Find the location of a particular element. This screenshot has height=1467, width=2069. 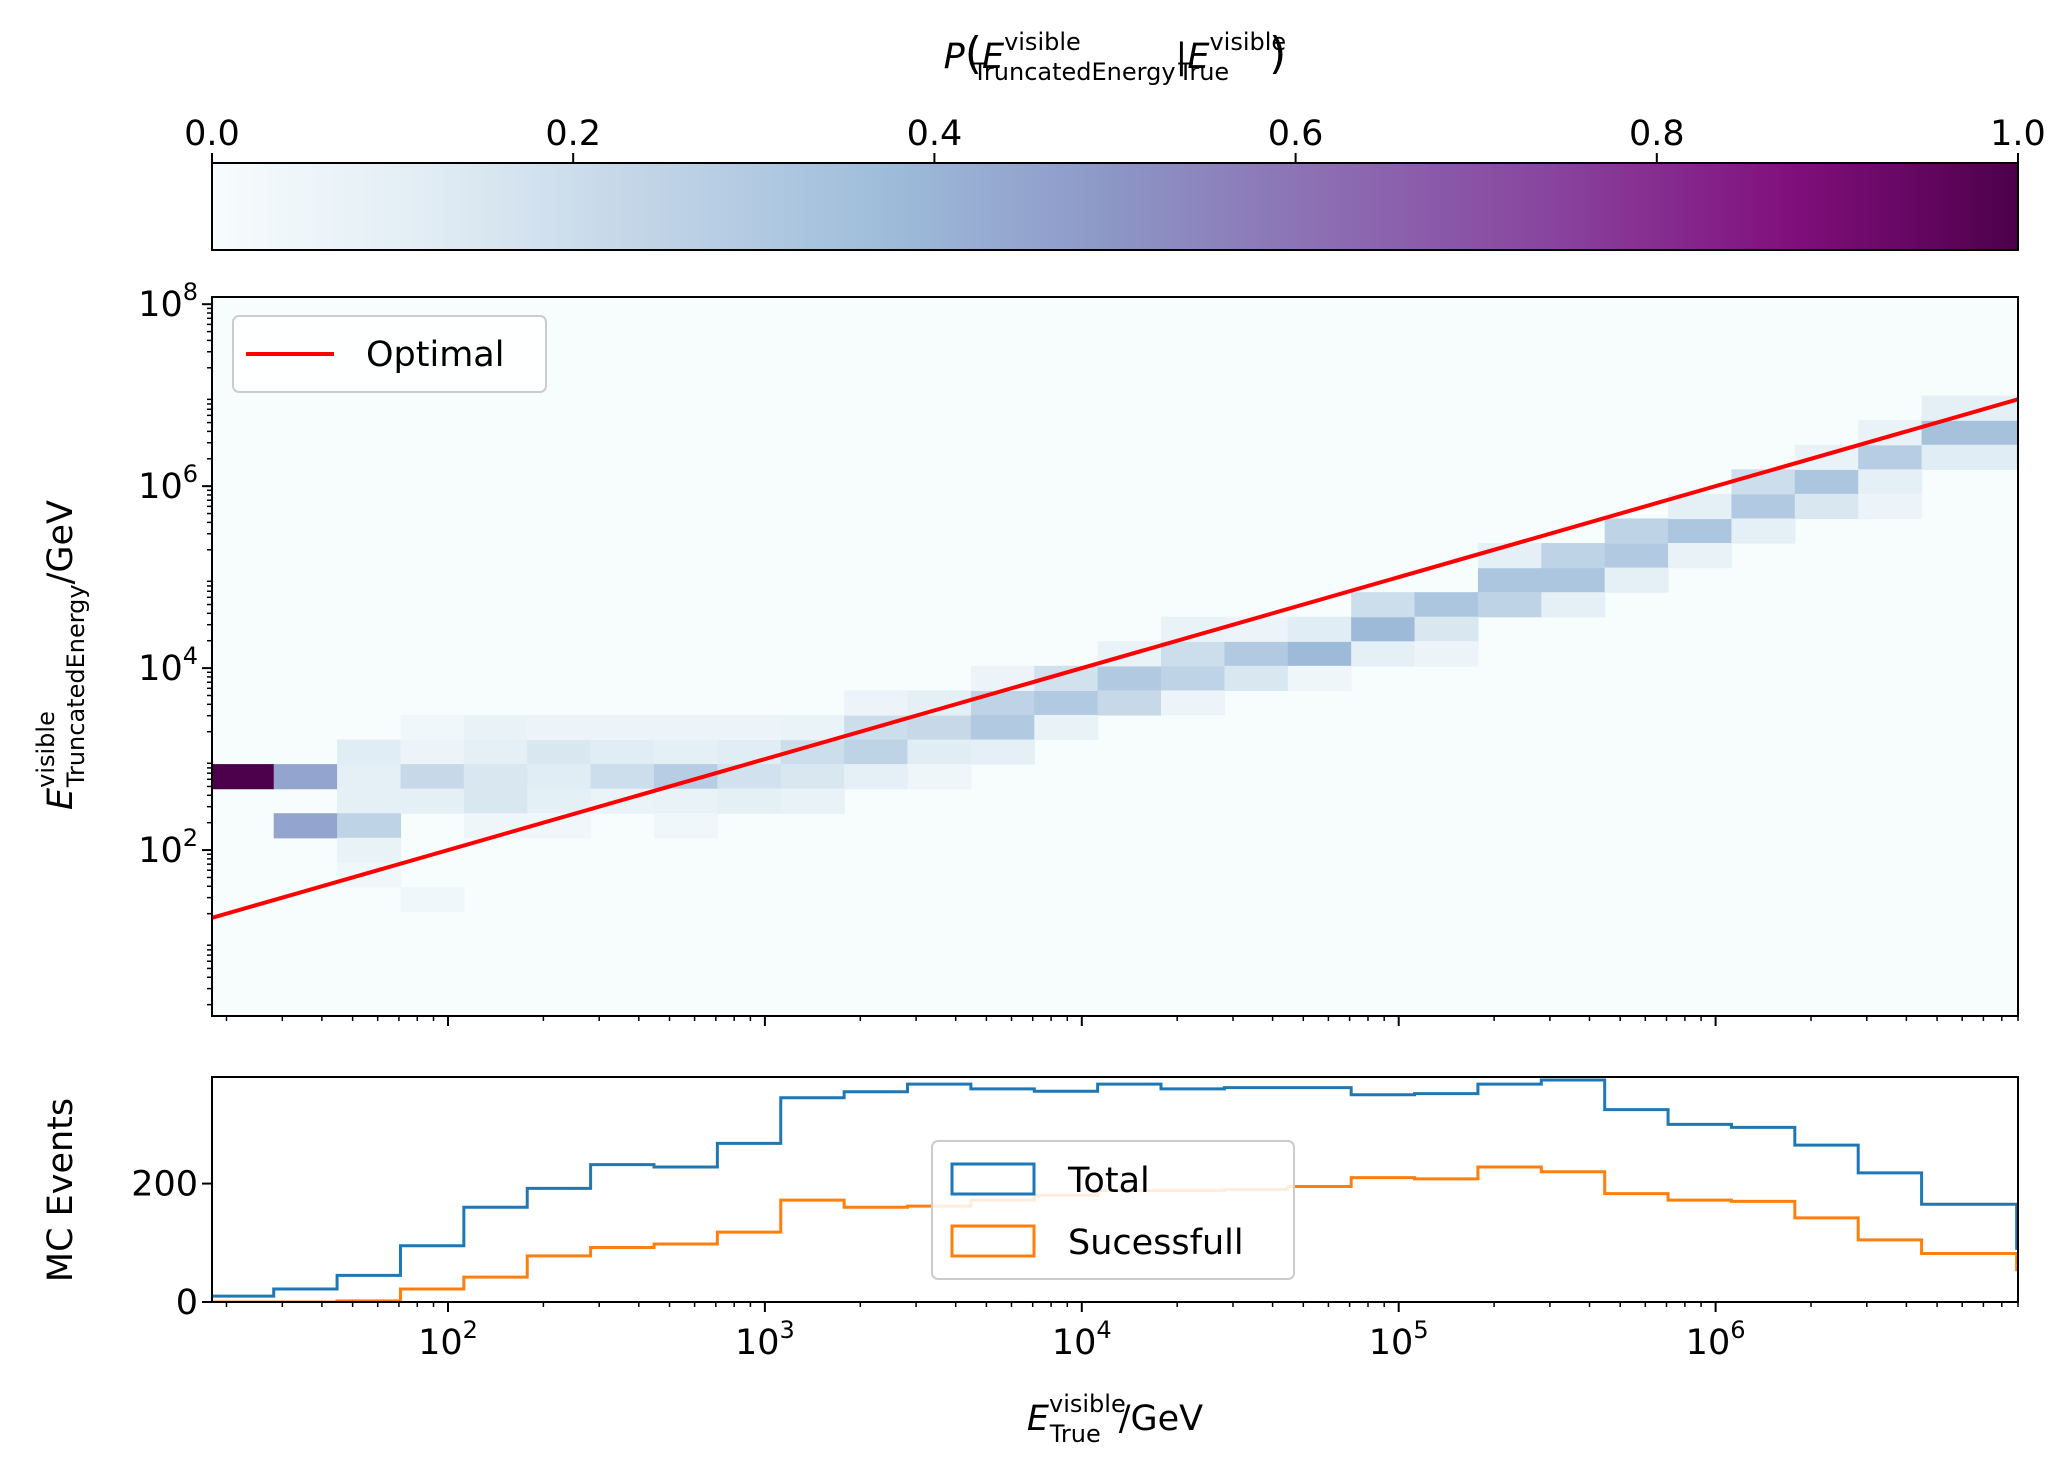

heatmap-legend-box is located at coordinates (389, 354).